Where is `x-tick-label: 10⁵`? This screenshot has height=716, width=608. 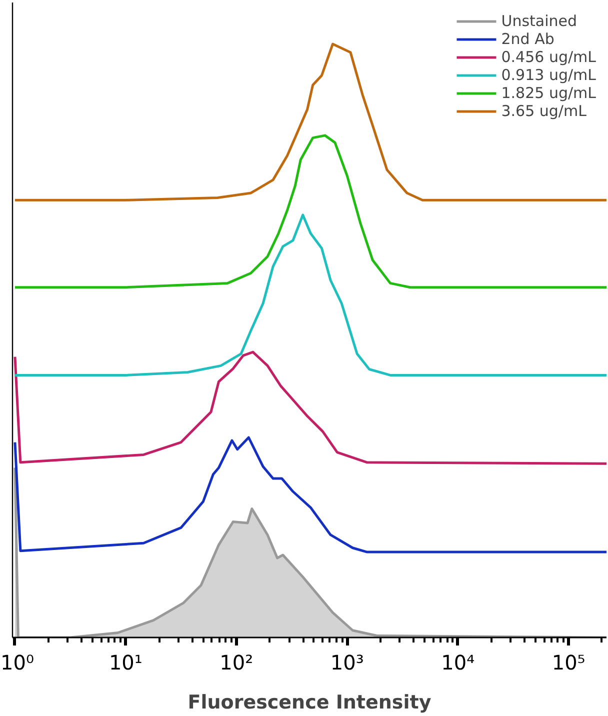 x-tick-label: 10⁵ is located at coordinates (569, 662).